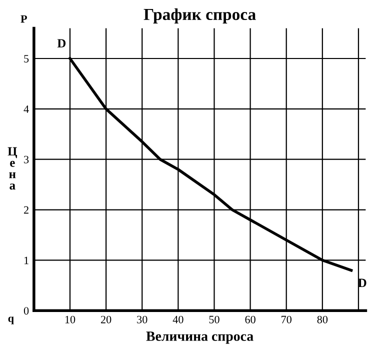 The height and width of the screenshot is (353, 377). Describe the element at coordinates (26, 109) in the screenshot. I see `y-tick-label: 4` at that location.